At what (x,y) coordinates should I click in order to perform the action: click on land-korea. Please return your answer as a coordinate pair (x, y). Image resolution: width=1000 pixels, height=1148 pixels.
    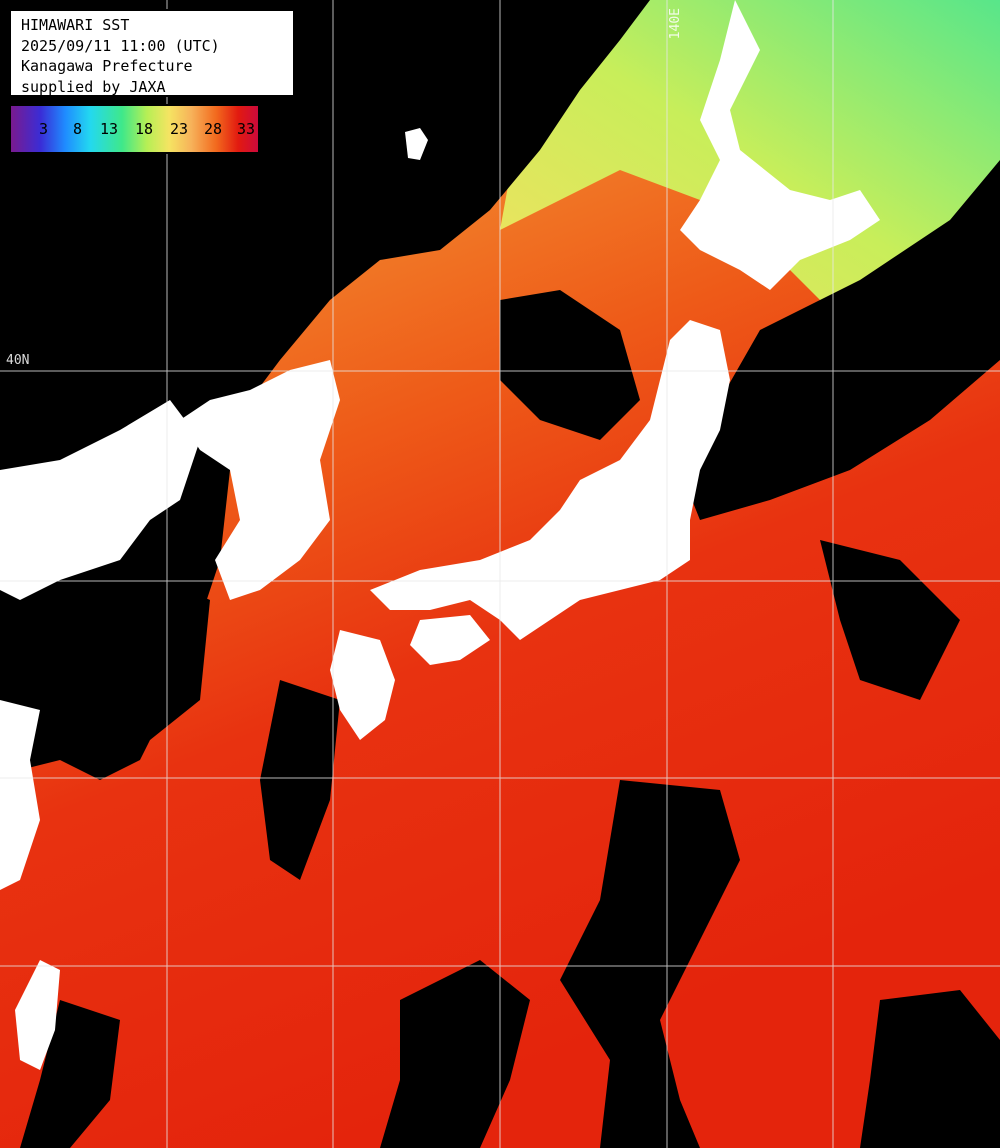
    Looking at the image, I should click on (260, 480).